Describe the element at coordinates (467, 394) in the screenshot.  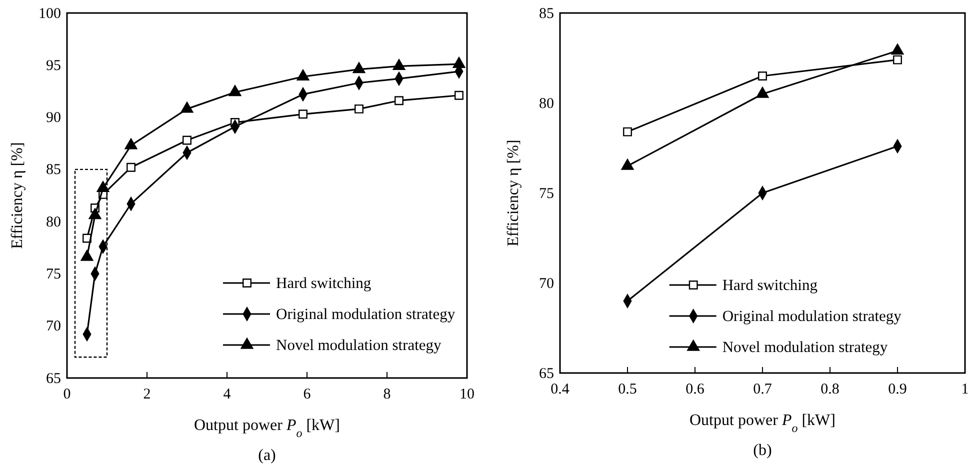
I see `x-tick-label: 10` at that location.